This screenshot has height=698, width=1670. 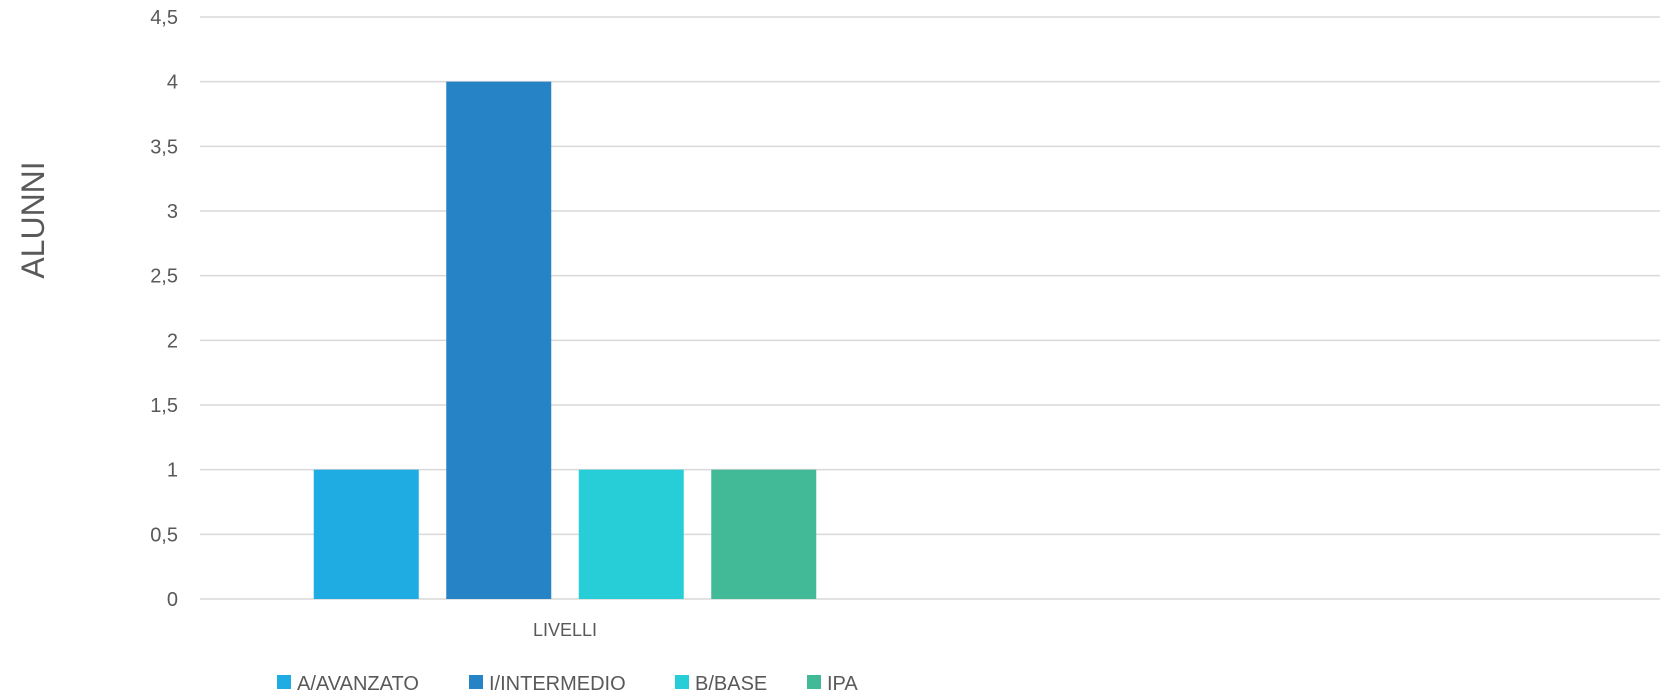 I want to click on y-axis-title: ALUNNI, so click(x=33, y=219).